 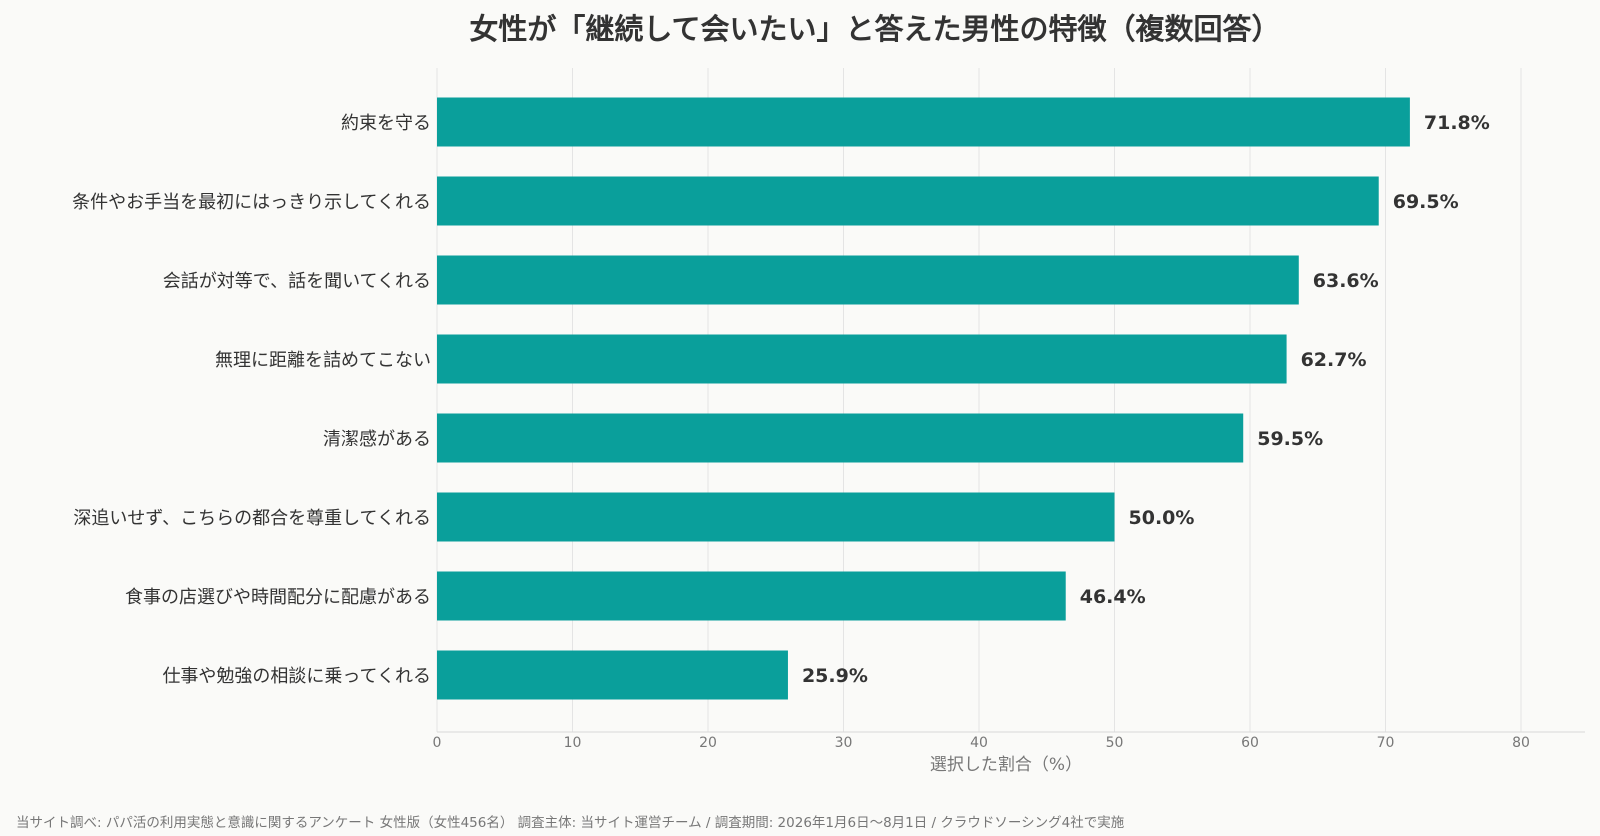 I want to click on category-label-5: 清潔感がある, so click(x=377, y=439).